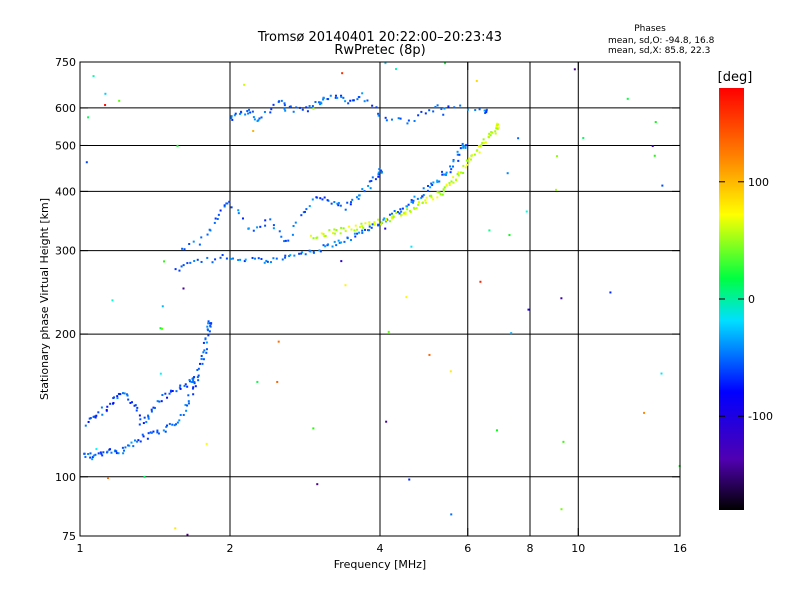 The image size is (800, 600). What do you see at coordinates (746, 299) in the screenshot?
I see `colorbar-ticks: 100 0 -100` at bounding box center [746, 299].